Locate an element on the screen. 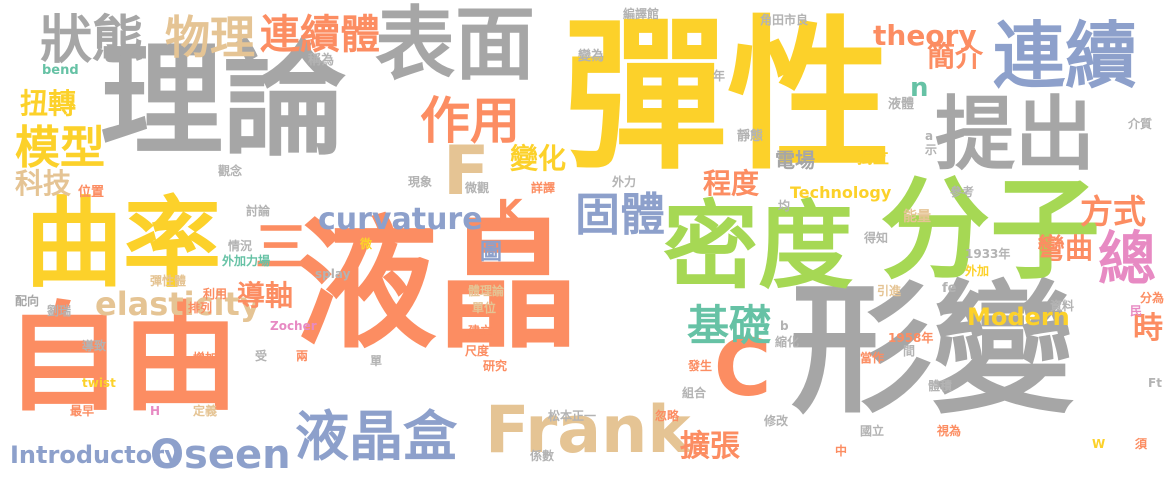 The image size is (1175, 482). word-micro-view: 微觀 is located at coordinates (477, 188).